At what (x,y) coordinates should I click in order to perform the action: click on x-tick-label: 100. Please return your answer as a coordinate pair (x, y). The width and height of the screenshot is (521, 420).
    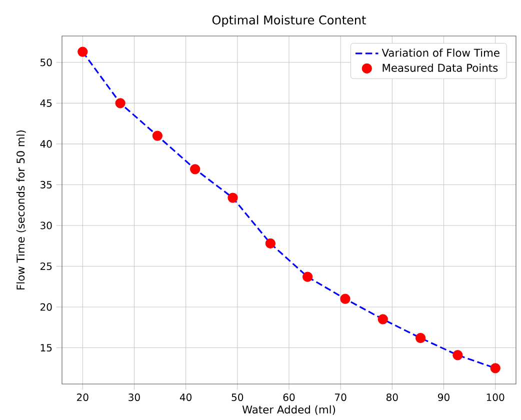
    Looking at the image, I should click on (495, 397).